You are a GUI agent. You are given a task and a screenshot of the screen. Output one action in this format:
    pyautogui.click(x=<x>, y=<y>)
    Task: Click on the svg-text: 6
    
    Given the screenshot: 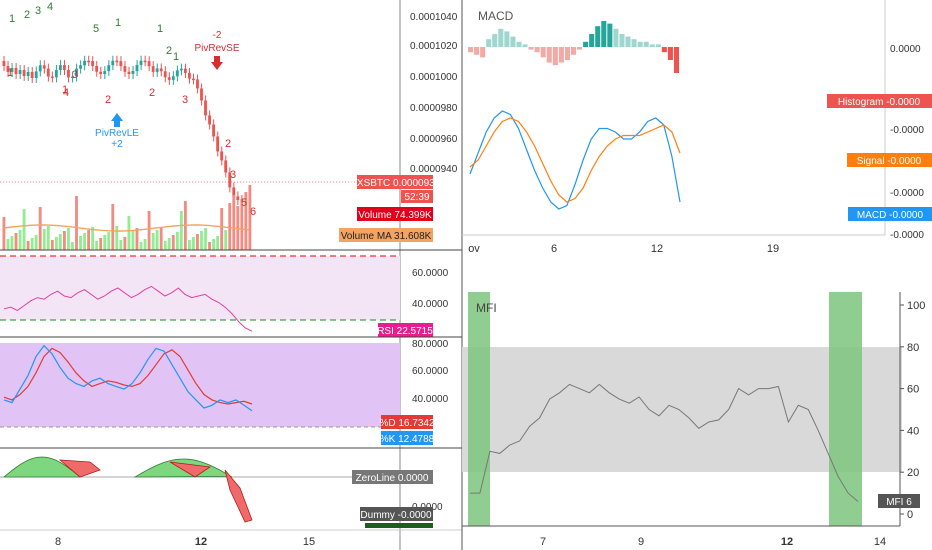 What is the action you would take?
    pyautogui.click(x=554, y=249)
    